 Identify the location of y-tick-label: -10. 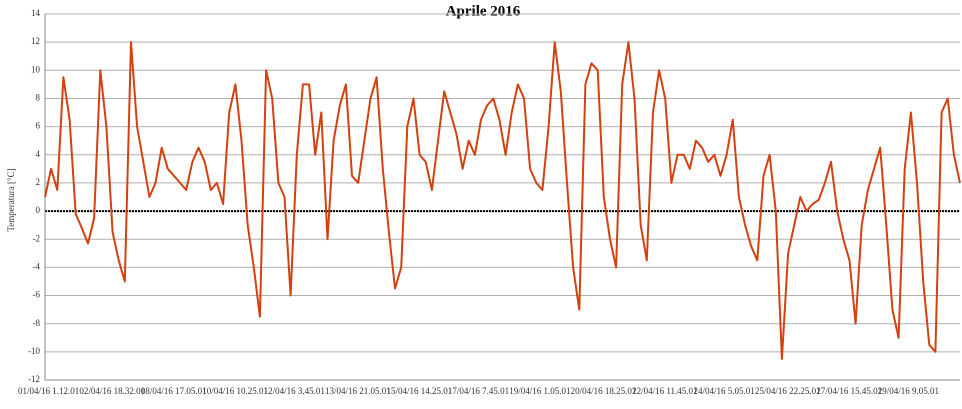
(34, 351).